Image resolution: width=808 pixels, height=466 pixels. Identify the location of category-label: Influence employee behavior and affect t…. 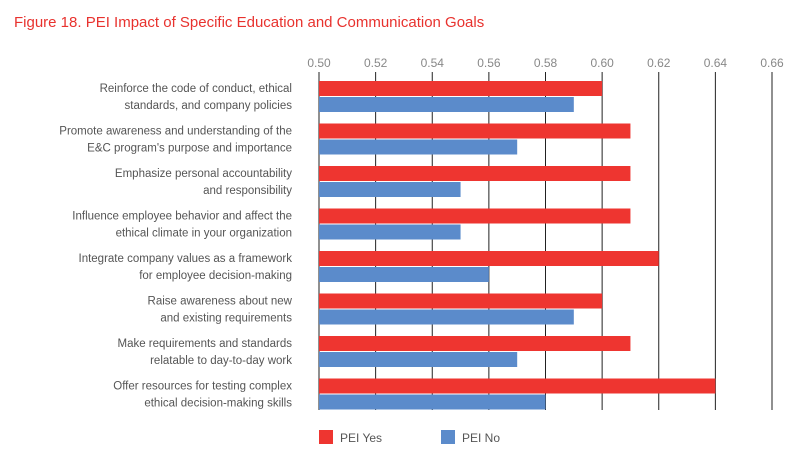
(182, 217).